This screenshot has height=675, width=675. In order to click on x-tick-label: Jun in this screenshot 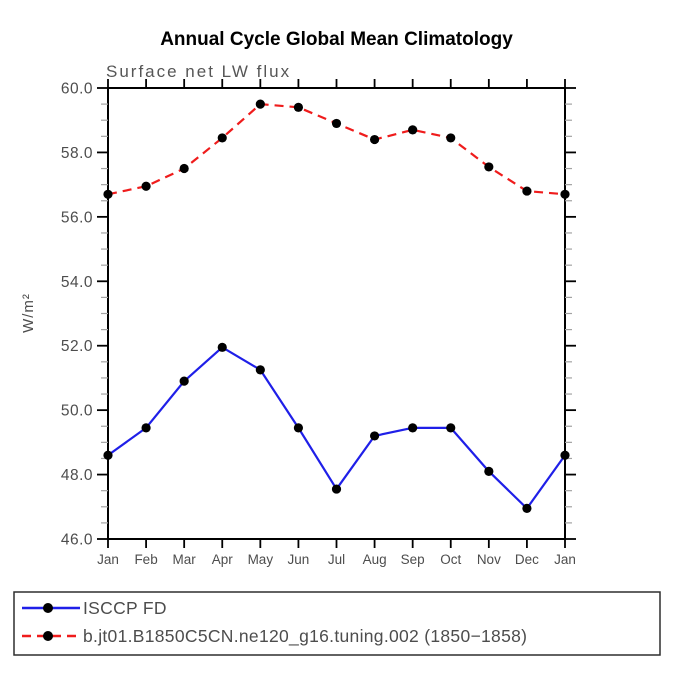, I will do `click(299, 559)`.